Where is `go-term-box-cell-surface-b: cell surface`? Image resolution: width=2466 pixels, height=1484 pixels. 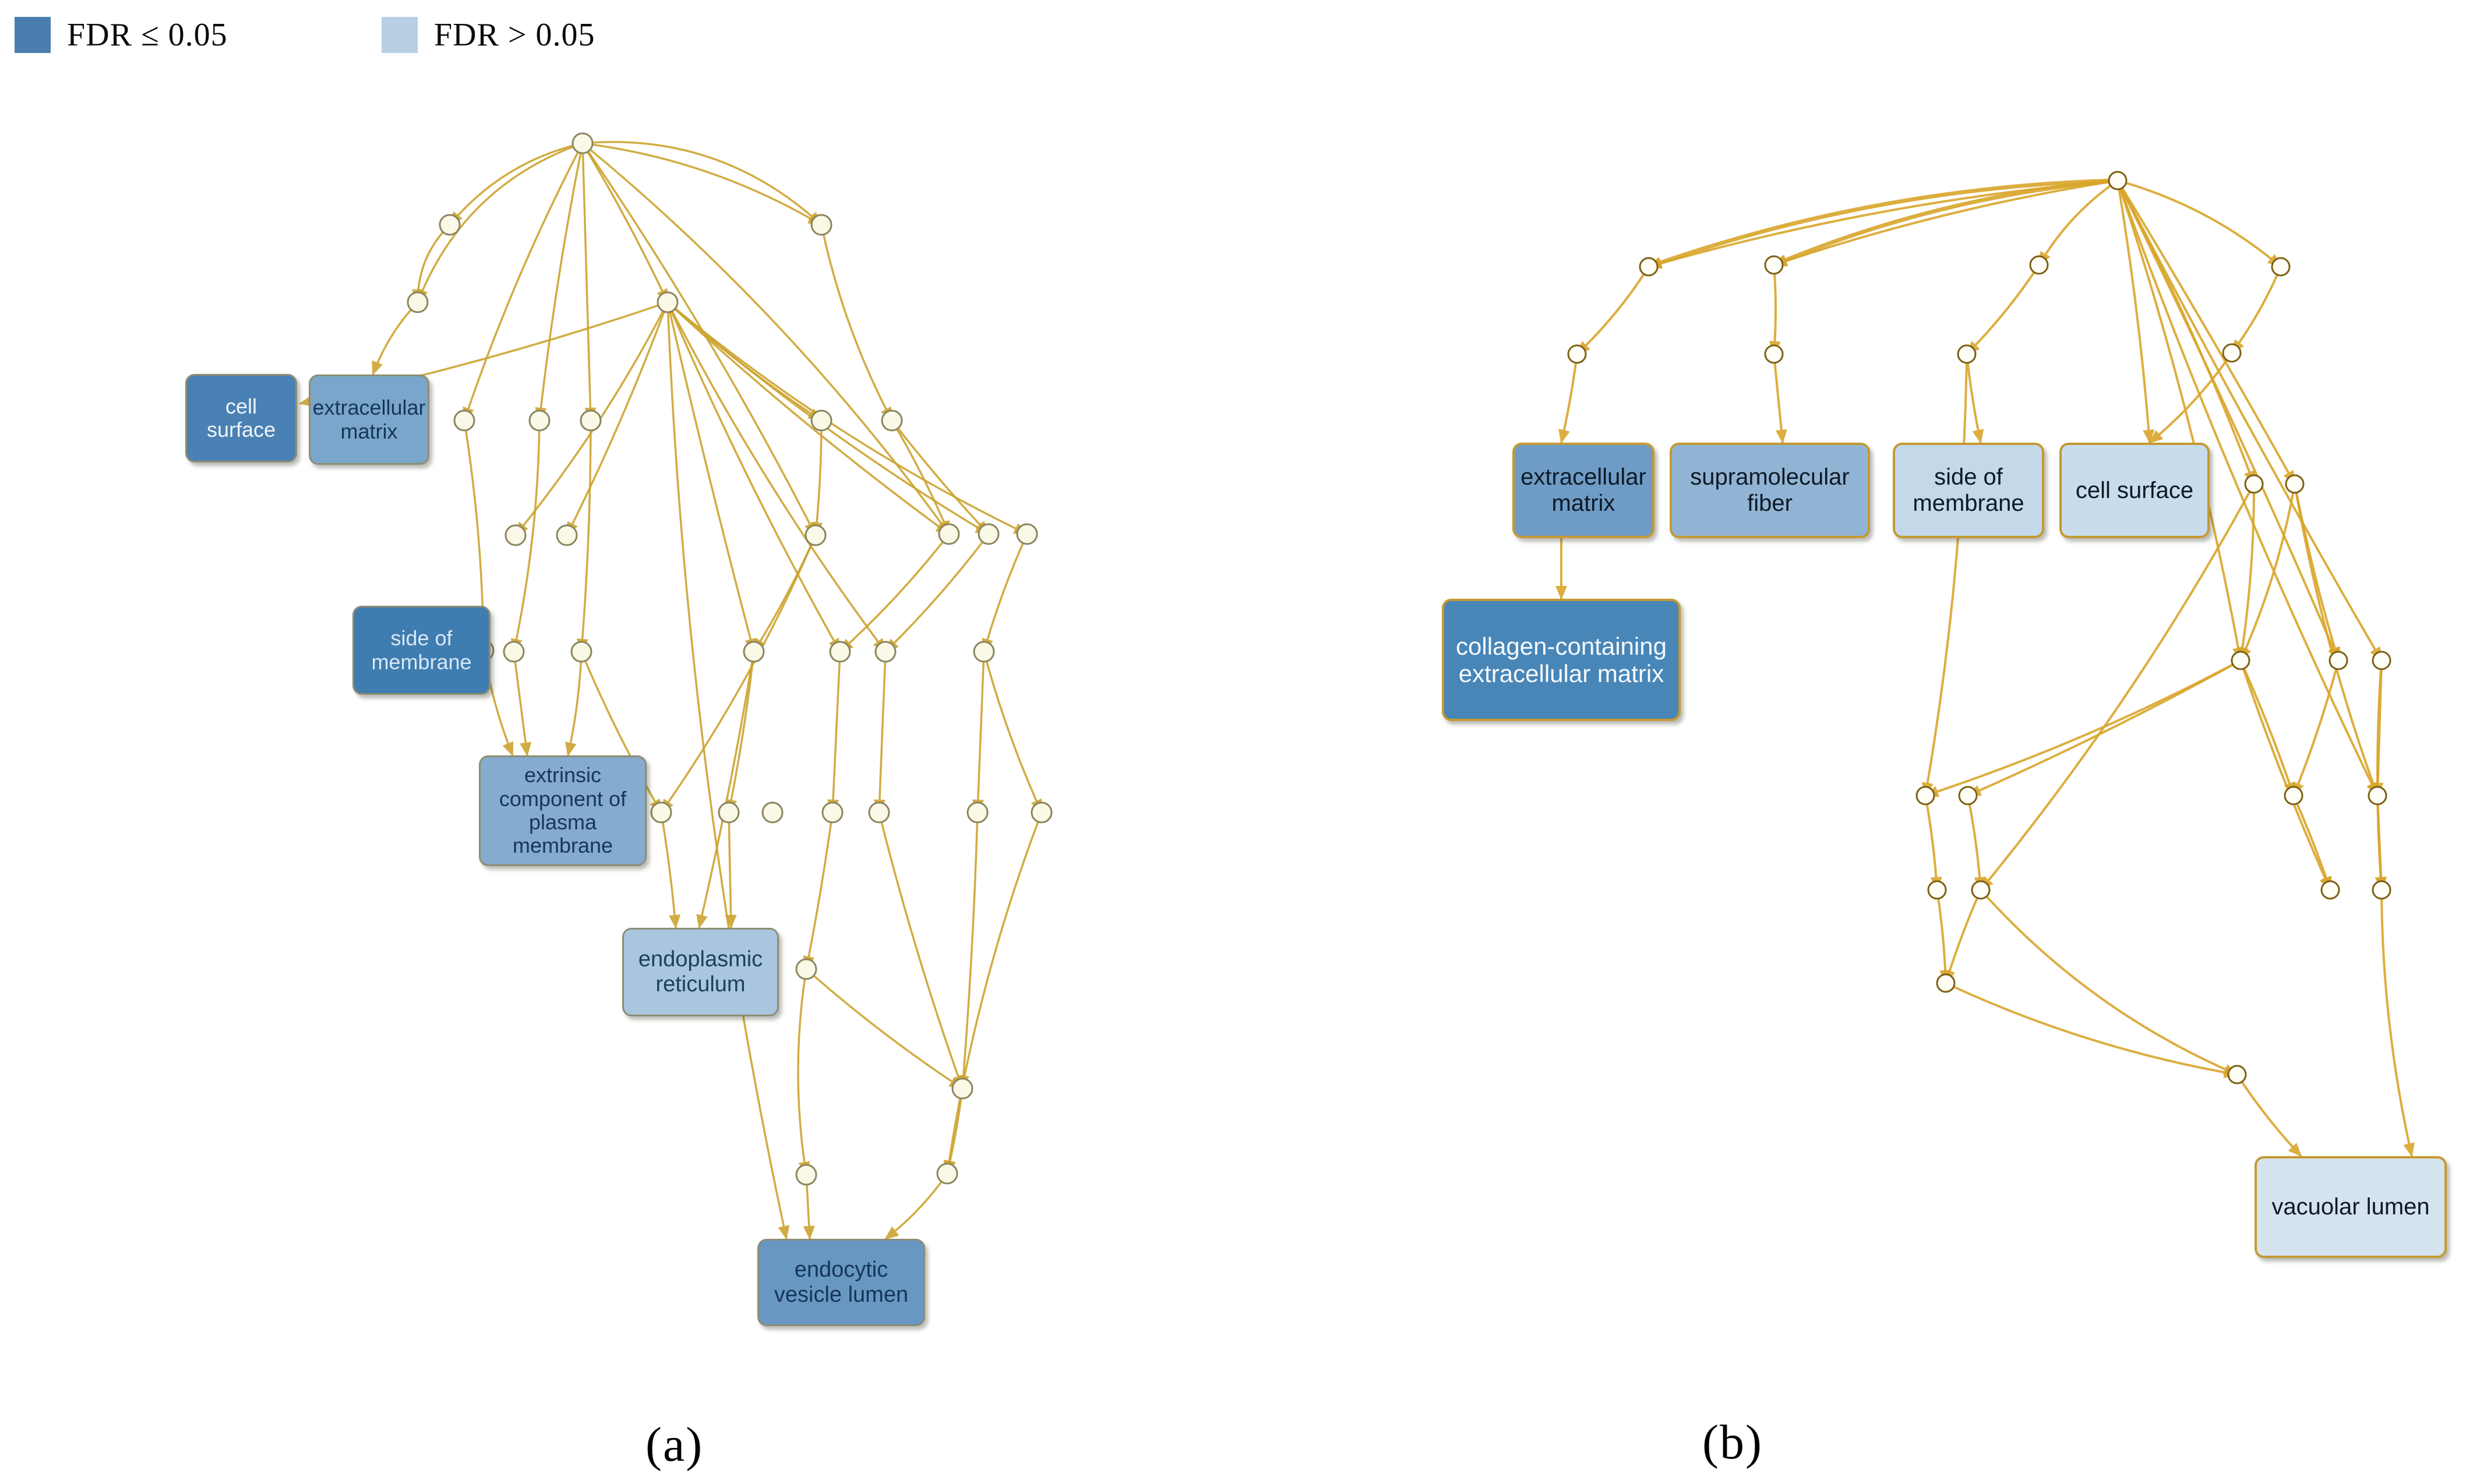 go-term-box-cell-surface-b: cell surface is located at coordinates (2134, 491).